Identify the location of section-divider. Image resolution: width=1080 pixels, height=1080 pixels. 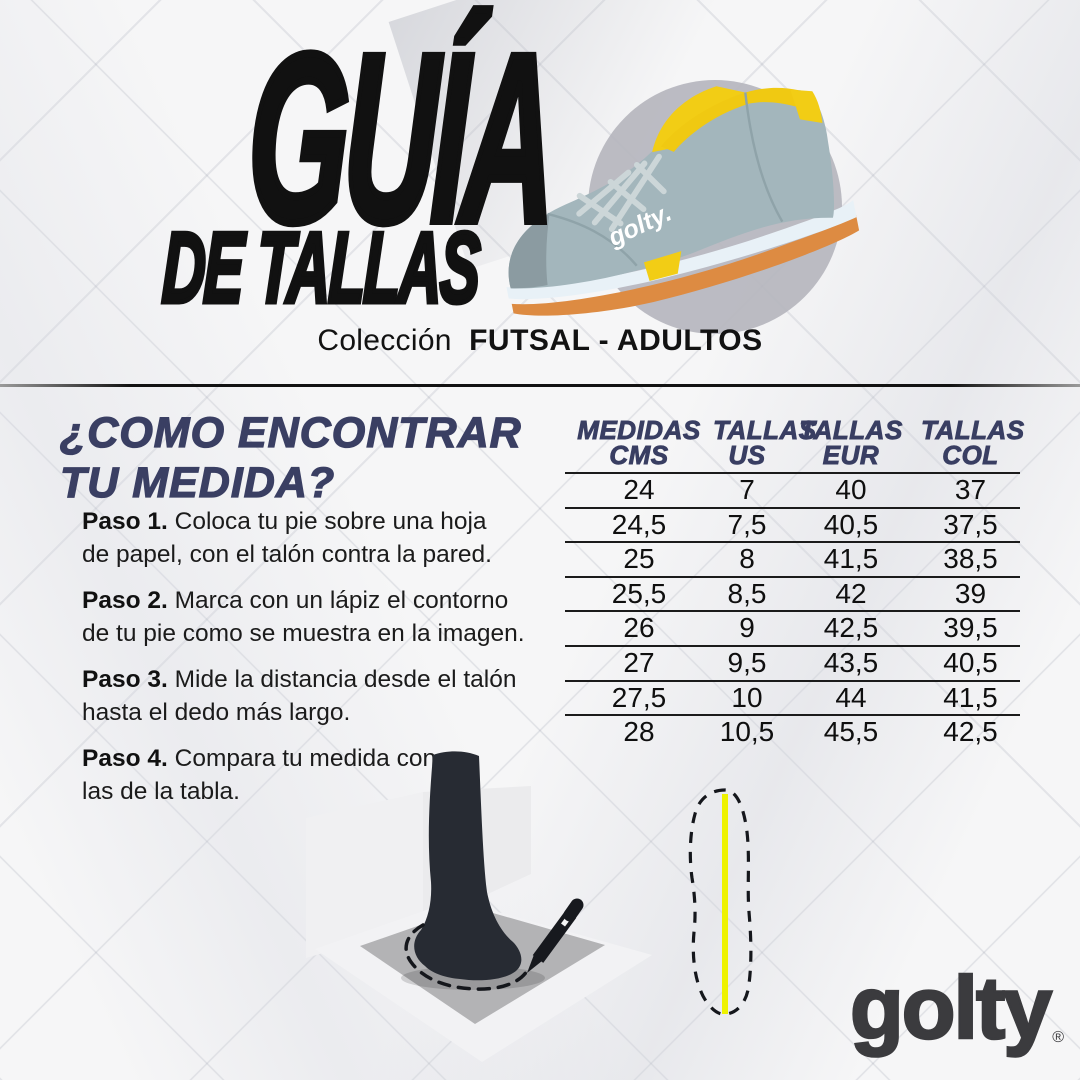
(540, 385).